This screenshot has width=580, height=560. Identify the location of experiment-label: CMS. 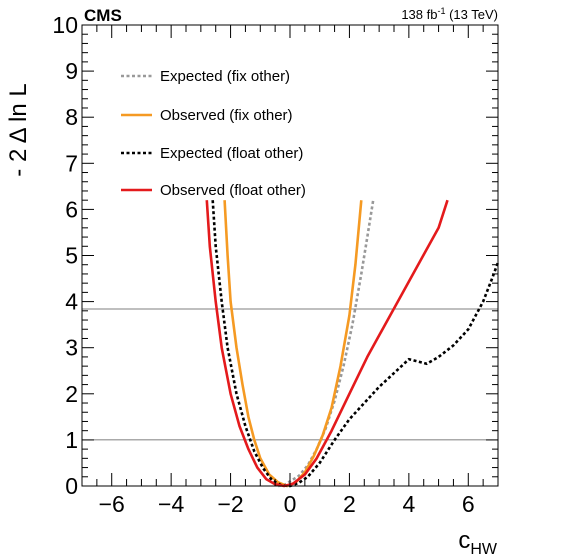
(103, 15).